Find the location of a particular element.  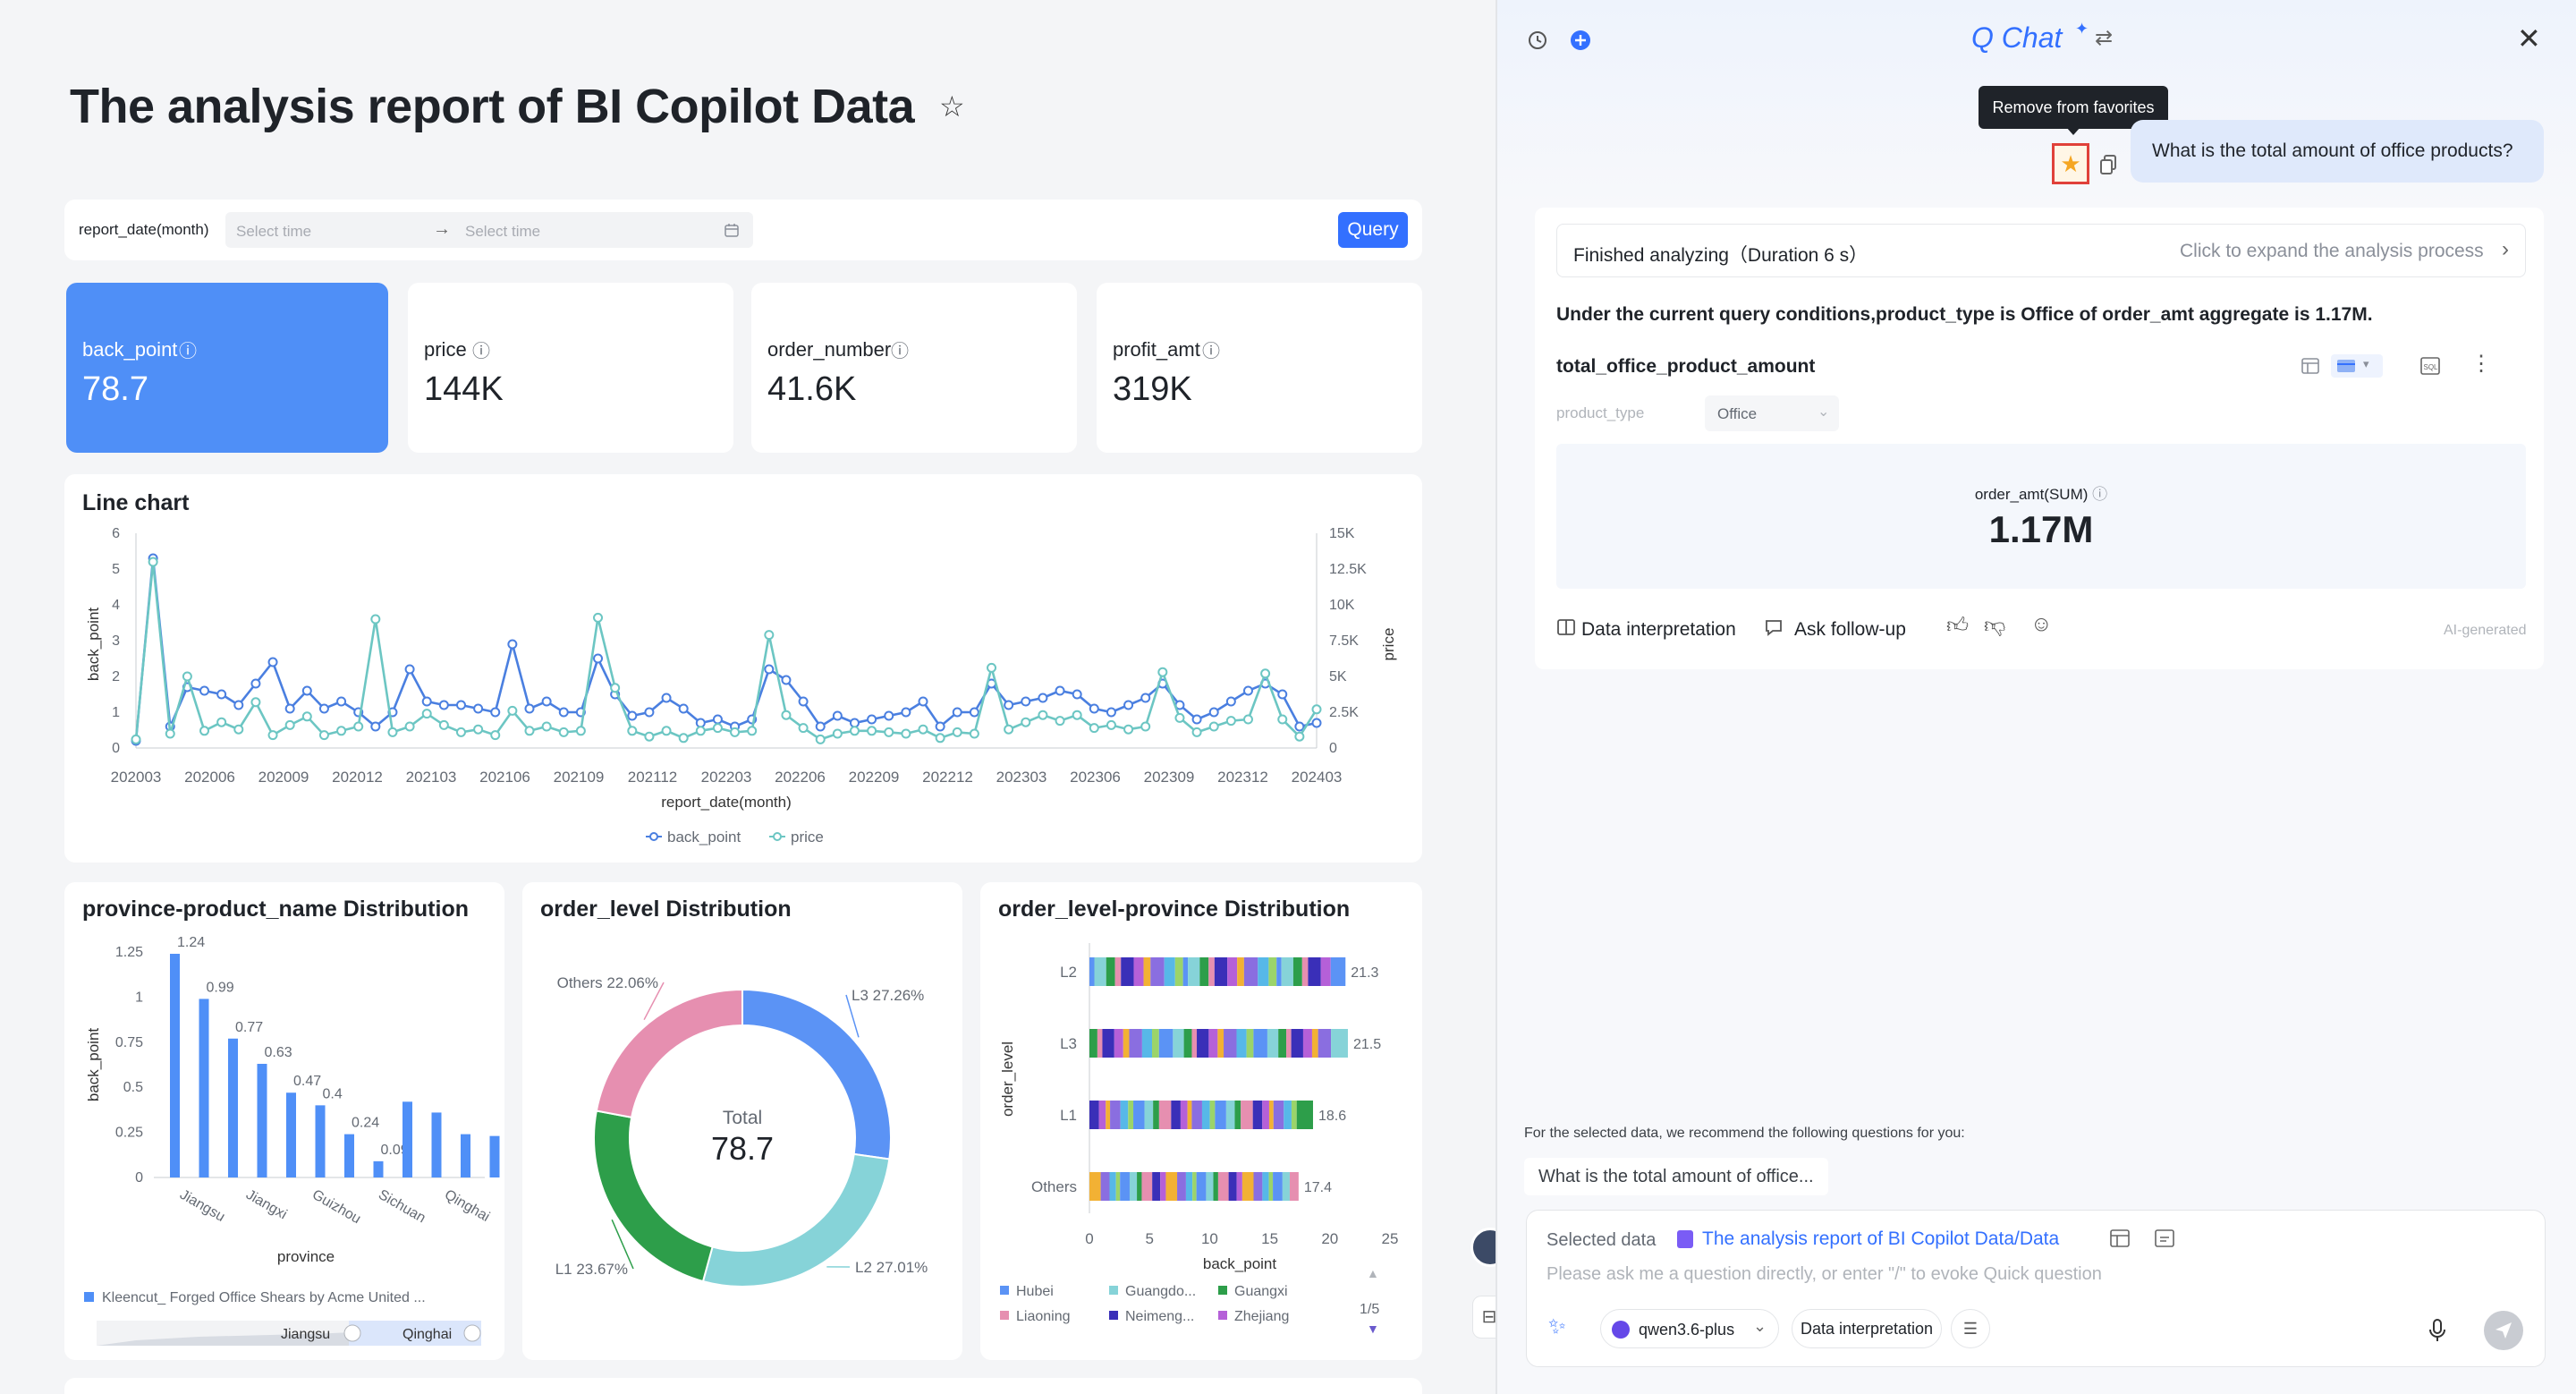

microphone-icon is located at coordinates (2437, 1330).